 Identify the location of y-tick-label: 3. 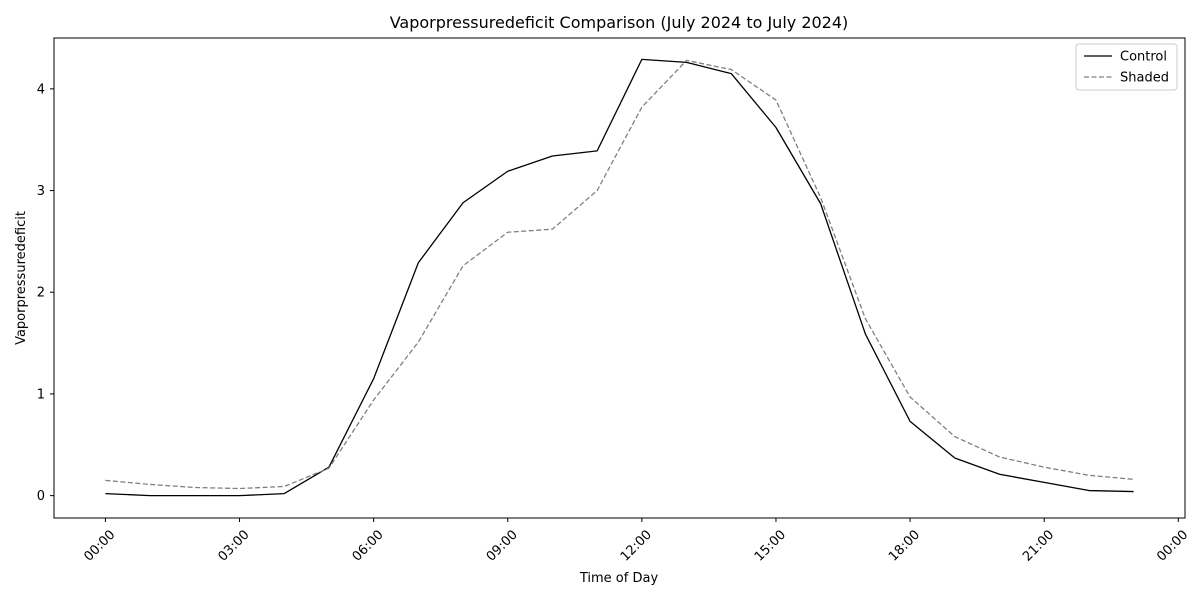
(41, 191).